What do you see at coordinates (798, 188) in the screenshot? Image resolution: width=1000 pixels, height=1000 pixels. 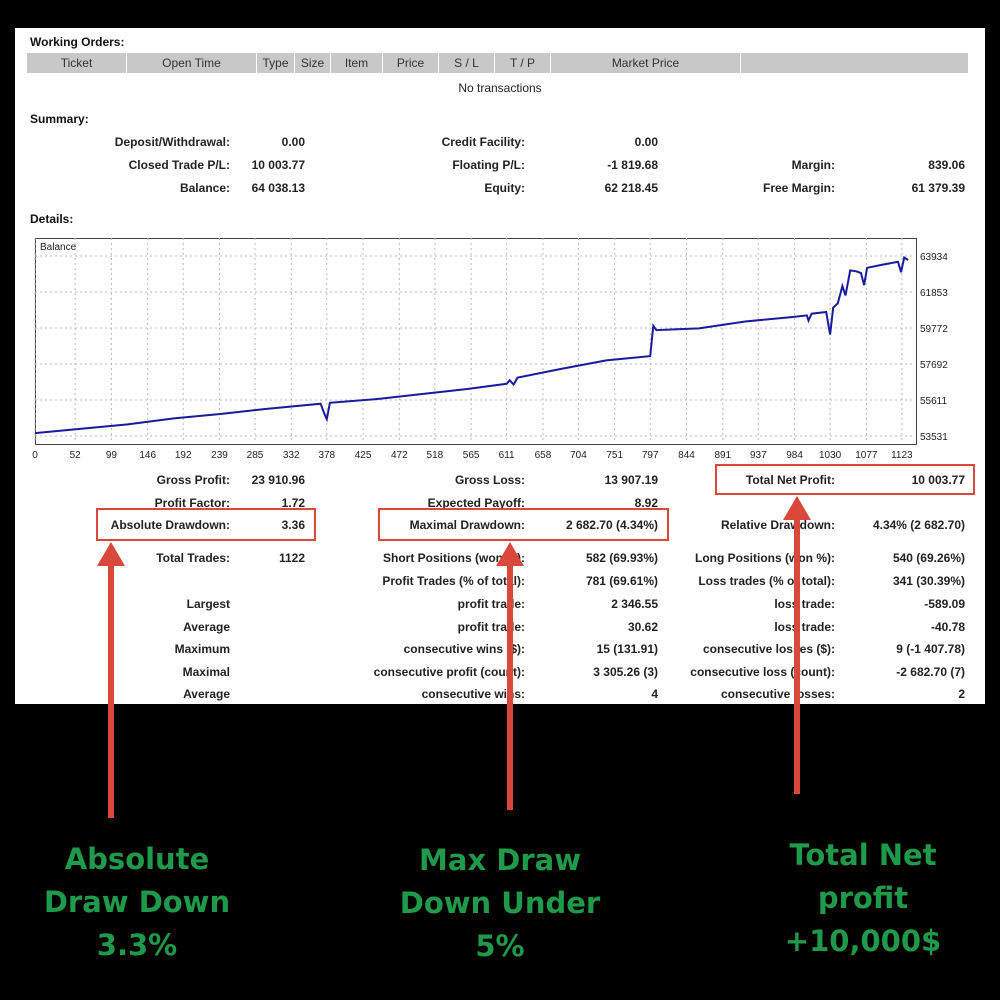 I see `free-margin-label: Free Margin:` at bounding box center [798, 188].